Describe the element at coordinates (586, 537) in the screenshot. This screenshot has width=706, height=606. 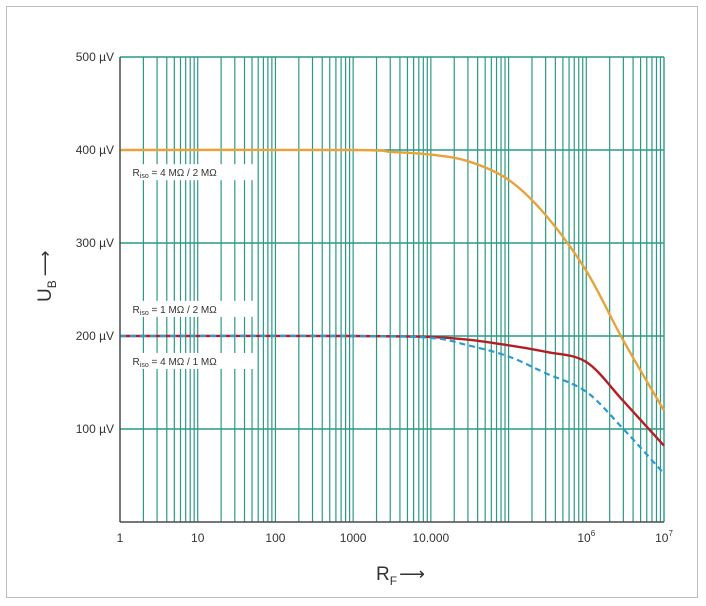
I see `x-tick-label: 10⁶` at that location.